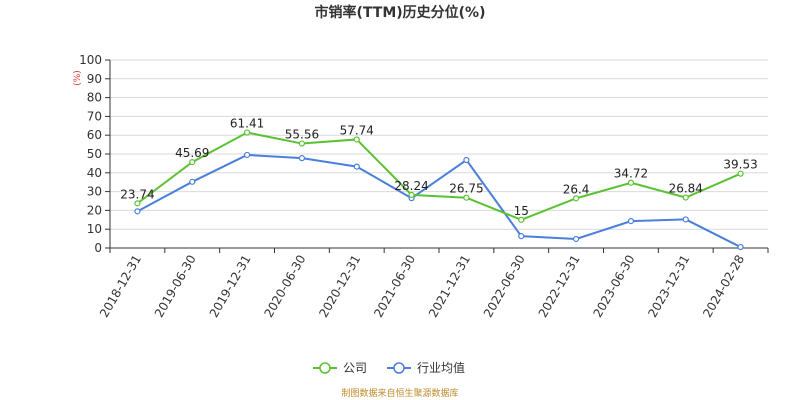 This screenshot has width=800, height=400. Describe the element at coordinates (94, 154) in the screenshot. I see `y-tick-label: 50` at that location.